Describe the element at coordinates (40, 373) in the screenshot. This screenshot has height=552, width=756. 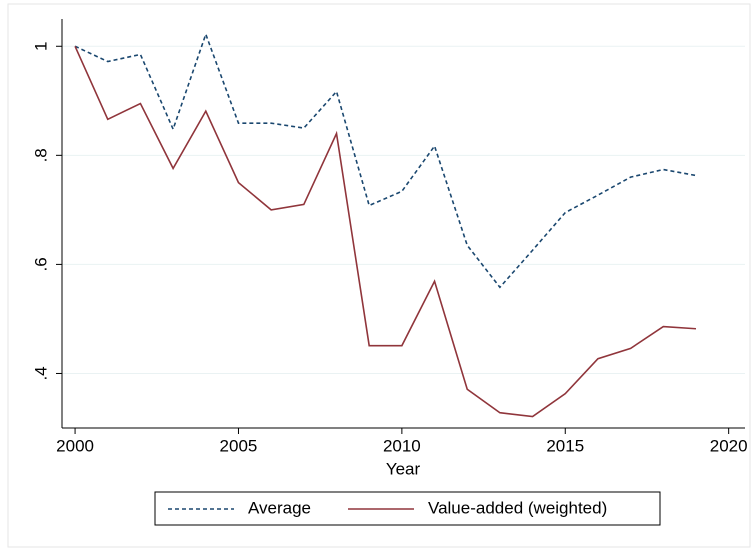
I see `y-tick-label: .4` at that location.